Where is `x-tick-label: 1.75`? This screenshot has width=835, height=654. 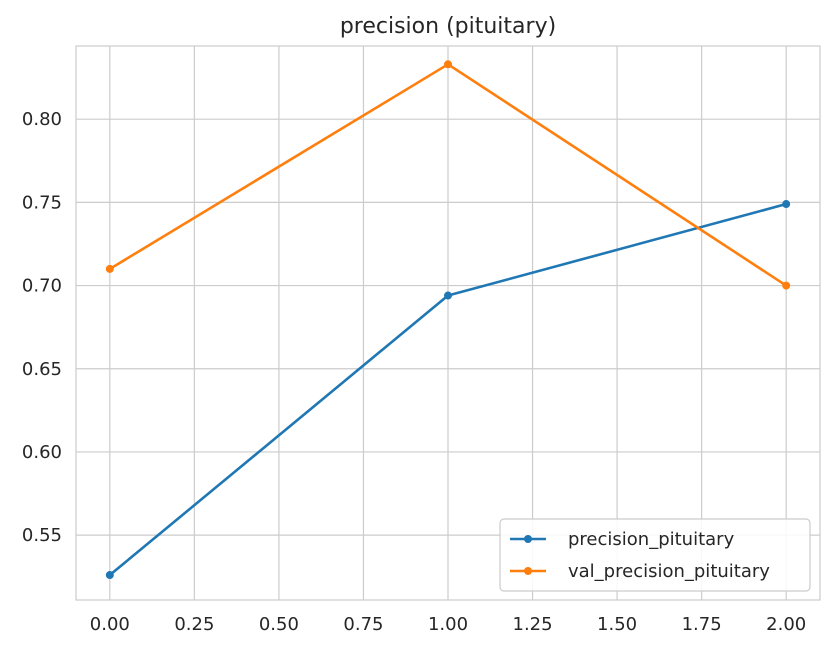
x-tick-label: 1.75 is located at coordinates (702, 624).